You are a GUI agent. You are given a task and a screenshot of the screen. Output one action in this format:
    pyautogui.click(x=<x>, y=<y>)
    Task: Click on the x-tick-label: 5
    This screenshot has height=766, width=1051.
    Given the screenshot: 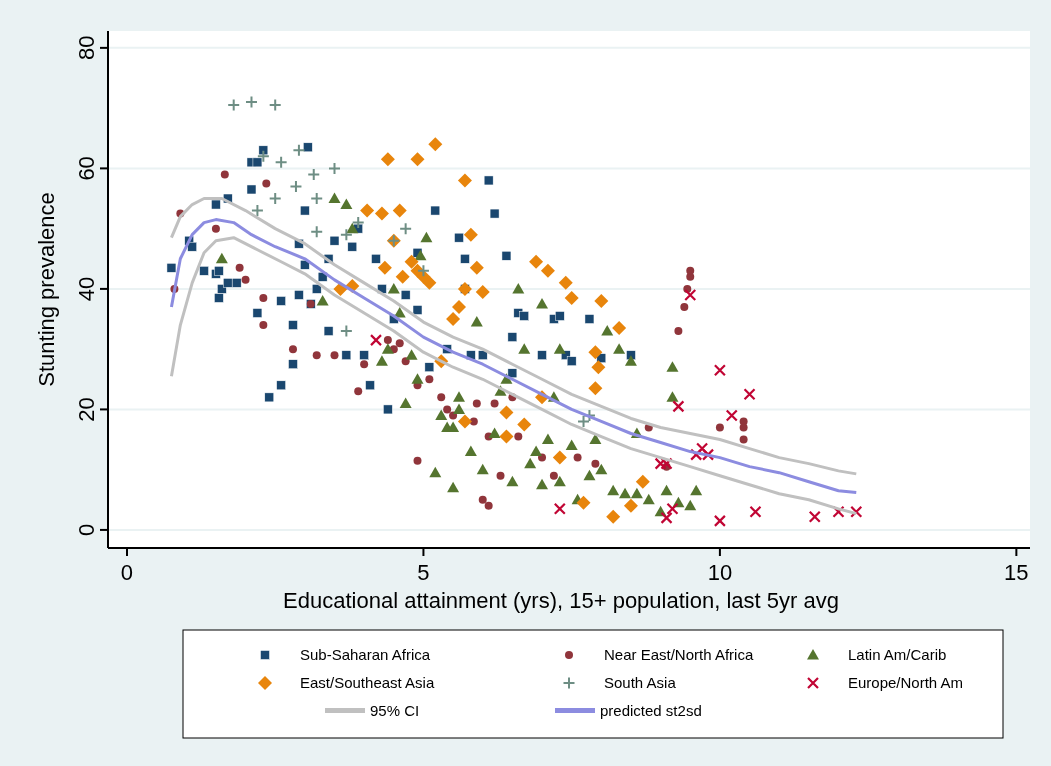 What is the action you would take?
    pyautogui.click(x=423, y=572)
    